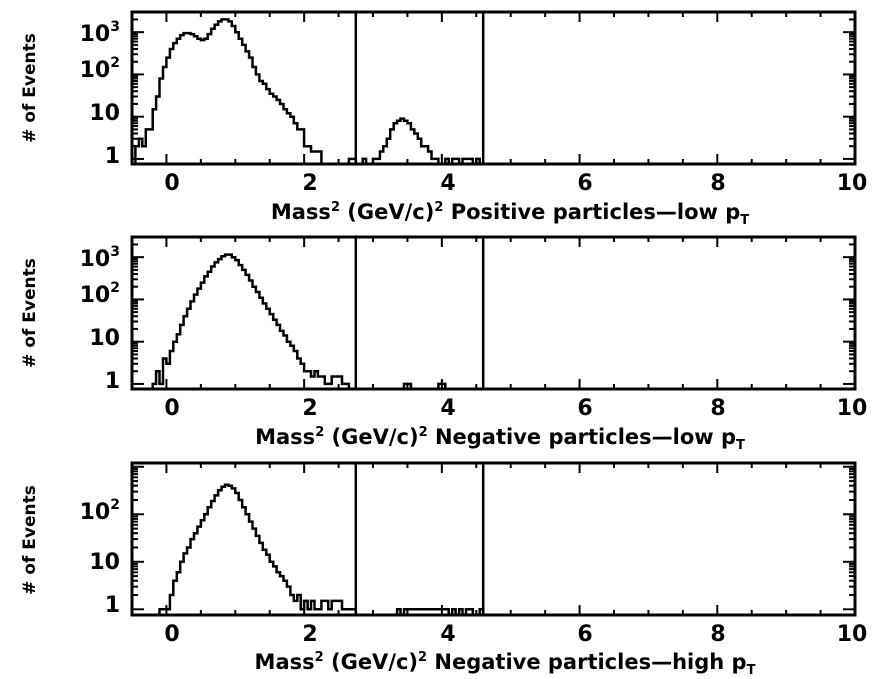 Image resolution: width=880 pixels, height=679 pixels. I want to click on x-axis-label: Mass2 (GeV/c)2 Positive particles—low pT, so click(510, 214).